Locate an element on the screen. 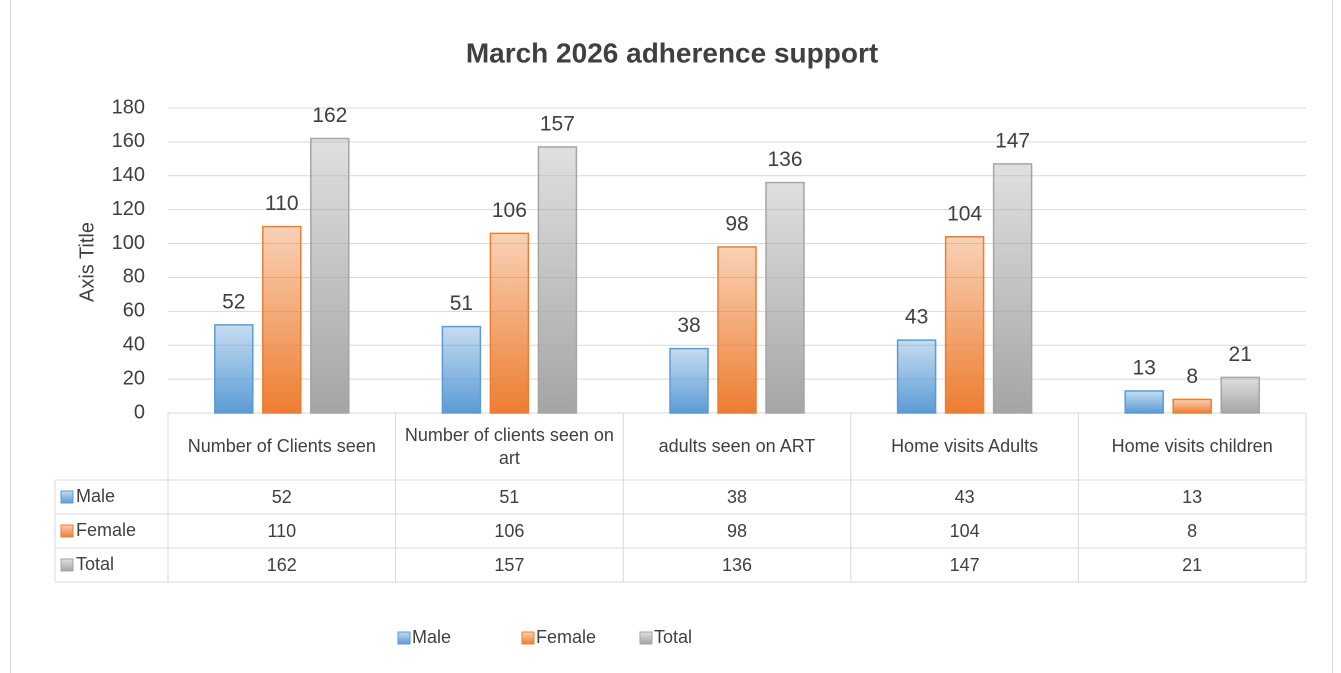  x-tick-label: Home visits children is located at coordinates (1192, 446).